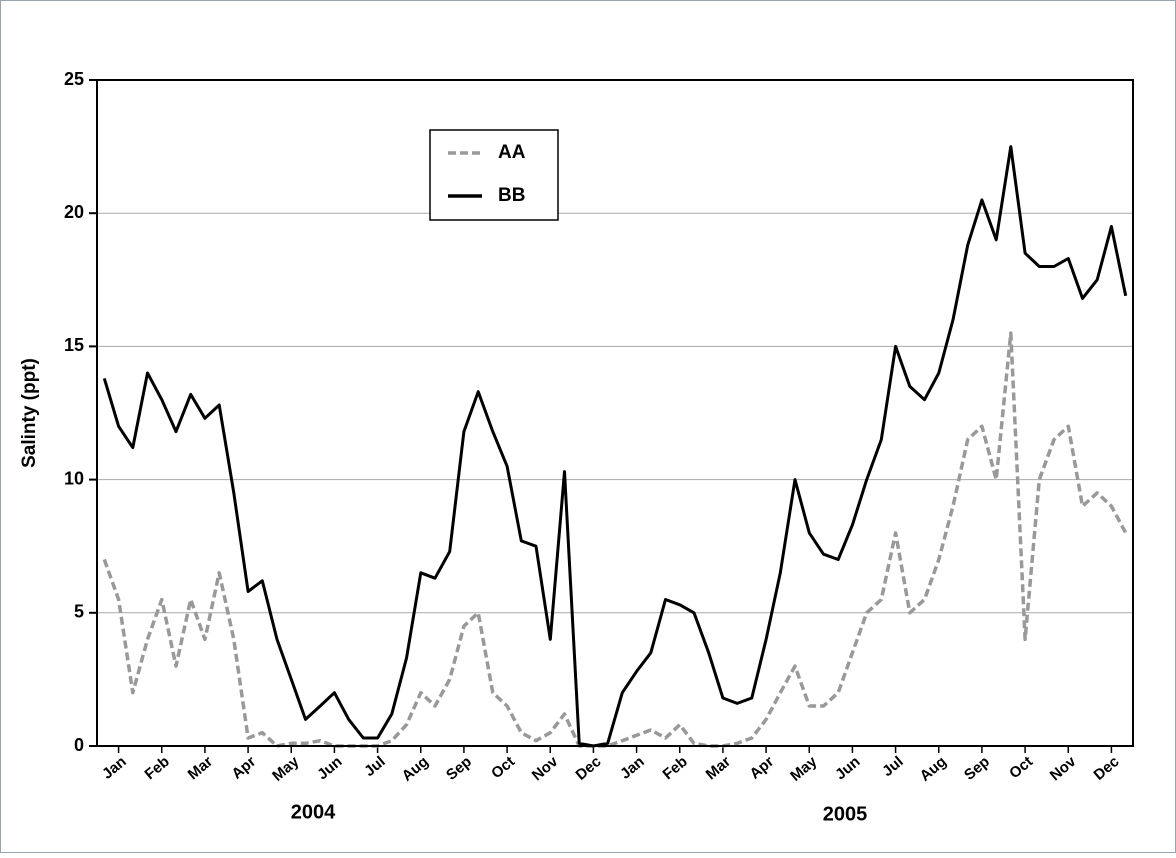 This screenshot has width=1176, height=858. What do you see at coordinates (512, 152) in the screenshot?
I see `legend-label: AA` at bounding box center [512, 152].